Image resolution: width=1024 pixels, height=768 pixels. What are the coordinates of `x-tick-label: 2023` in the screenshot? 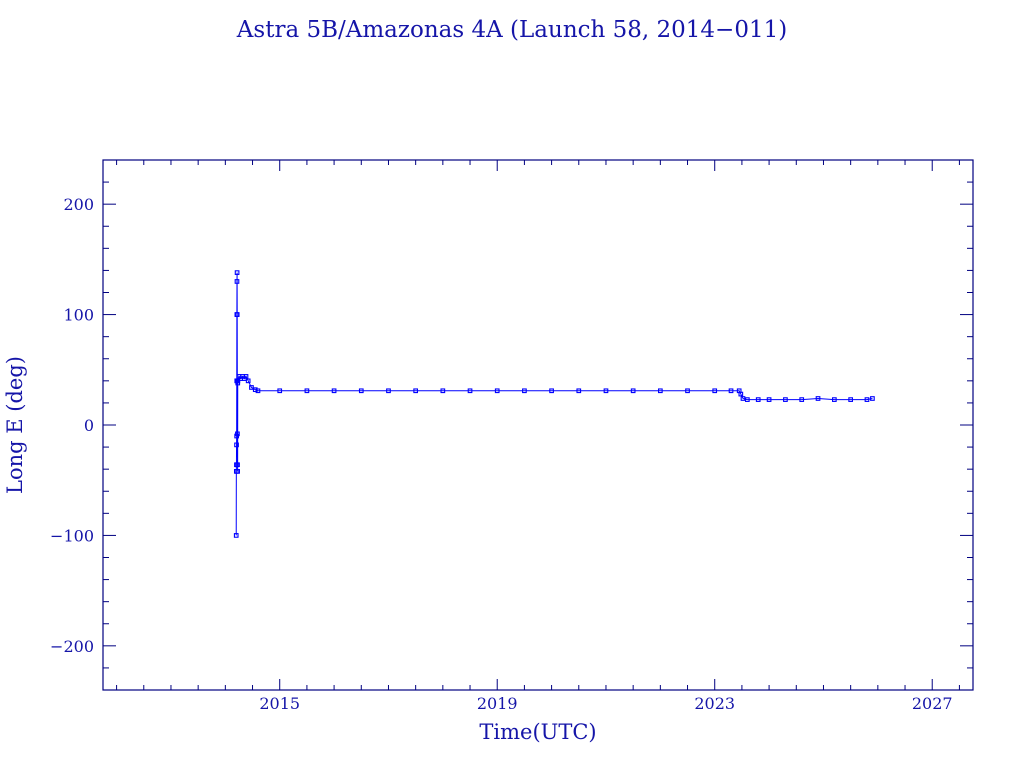 It's located at (714, 703).